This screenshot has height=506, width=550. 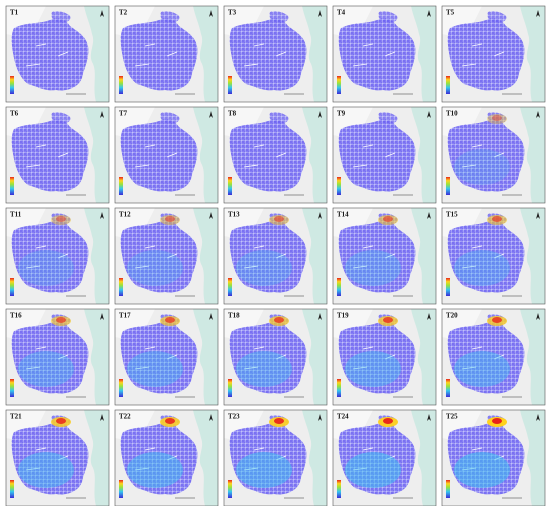 I want to click on map-panel: T23, so click(x=275, y=457).